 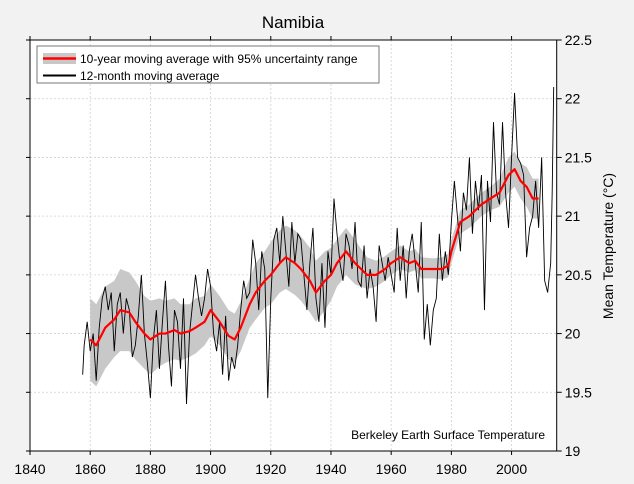 I want to click on x-tick-label: 1860, so click(x=90, y=469).